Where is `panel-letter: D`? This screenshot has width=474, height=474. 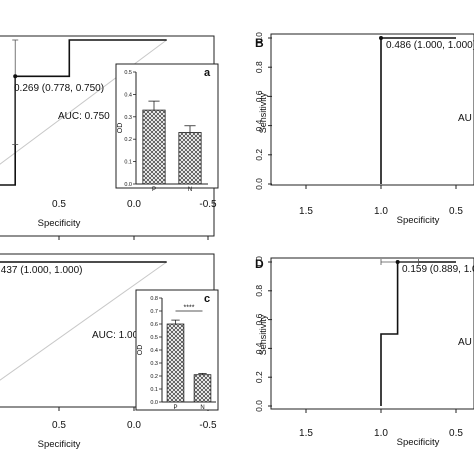
panel-letter: D is located at coordinates (259, 264).